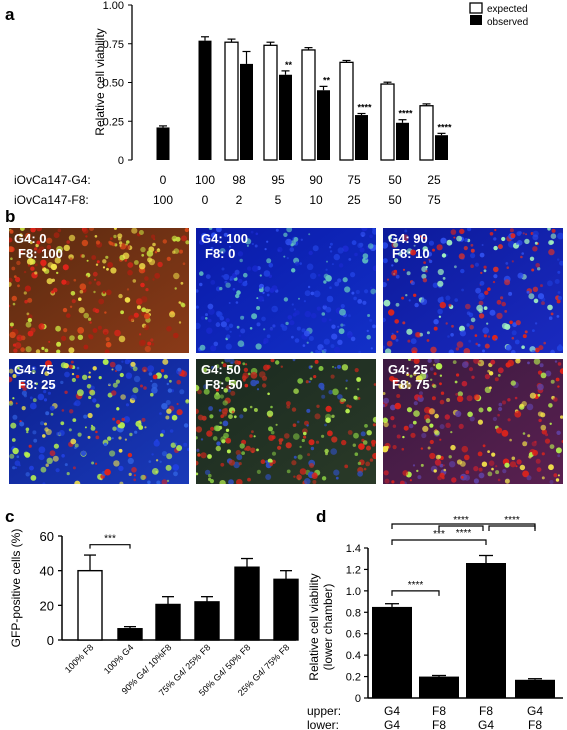 Image resolution: width=567 pixels, height=730 pixels. I want to click on micrograph-label: G4: 0 F8: 100, so click(38, 246).